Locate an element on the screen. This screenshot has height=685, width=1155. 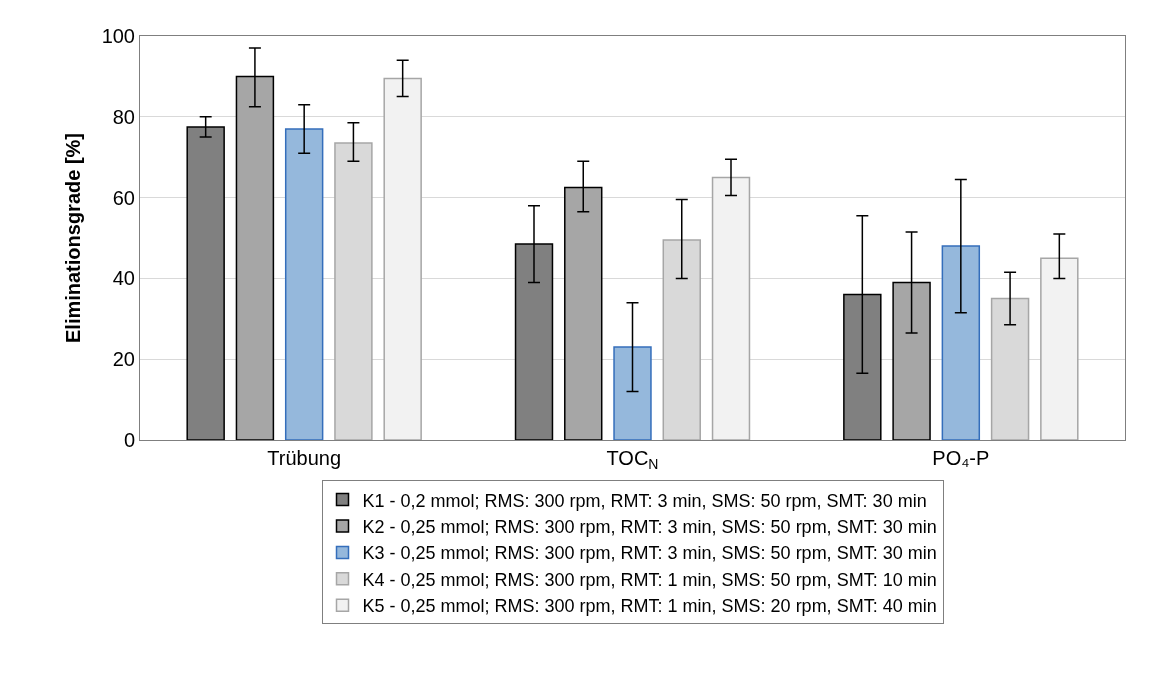
legend-label: K4 - 0,25 mmol; RMS: 300 rpm, RMT: 1 min, SMS: 50 rpm, SMT: 10 min is located at coordinates (649, 579).